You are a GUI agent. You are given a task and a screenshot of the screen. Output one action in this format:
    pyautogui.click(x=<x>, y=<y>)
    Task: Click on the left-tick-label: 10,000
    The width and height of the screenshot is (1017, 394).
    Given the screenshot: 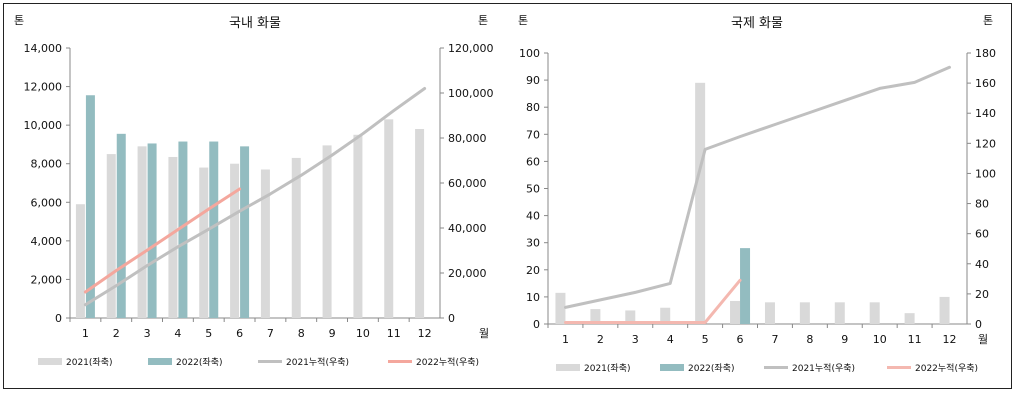 What is the action you would take?
    pyautogui.click(x=43, y=125)
    